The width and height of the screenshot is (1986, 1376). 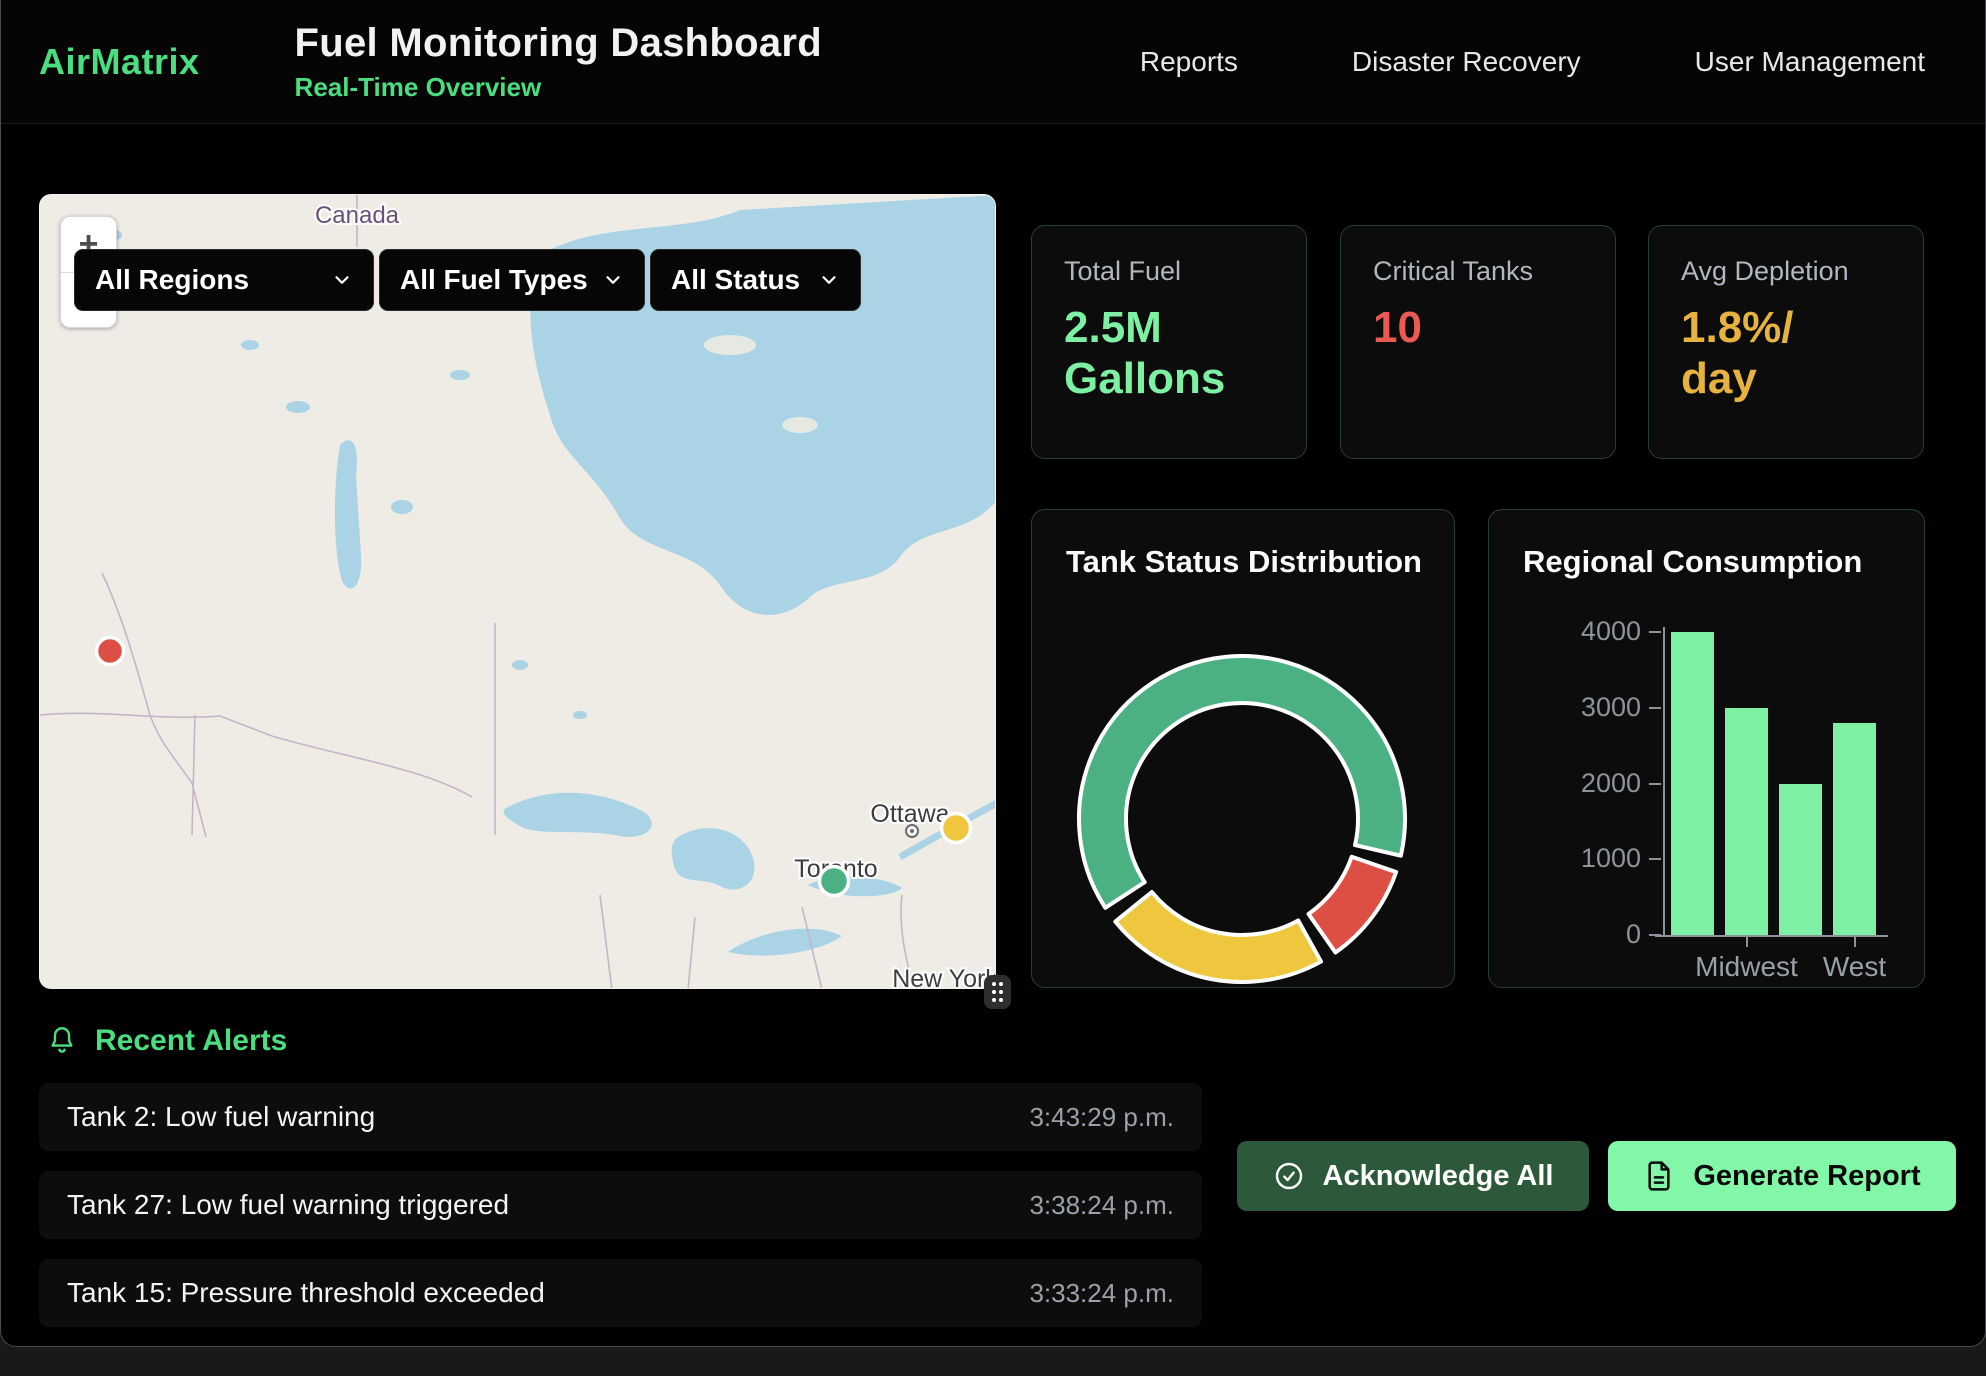 I want to click on donut-segment-red, so click(x=1352, y=904).